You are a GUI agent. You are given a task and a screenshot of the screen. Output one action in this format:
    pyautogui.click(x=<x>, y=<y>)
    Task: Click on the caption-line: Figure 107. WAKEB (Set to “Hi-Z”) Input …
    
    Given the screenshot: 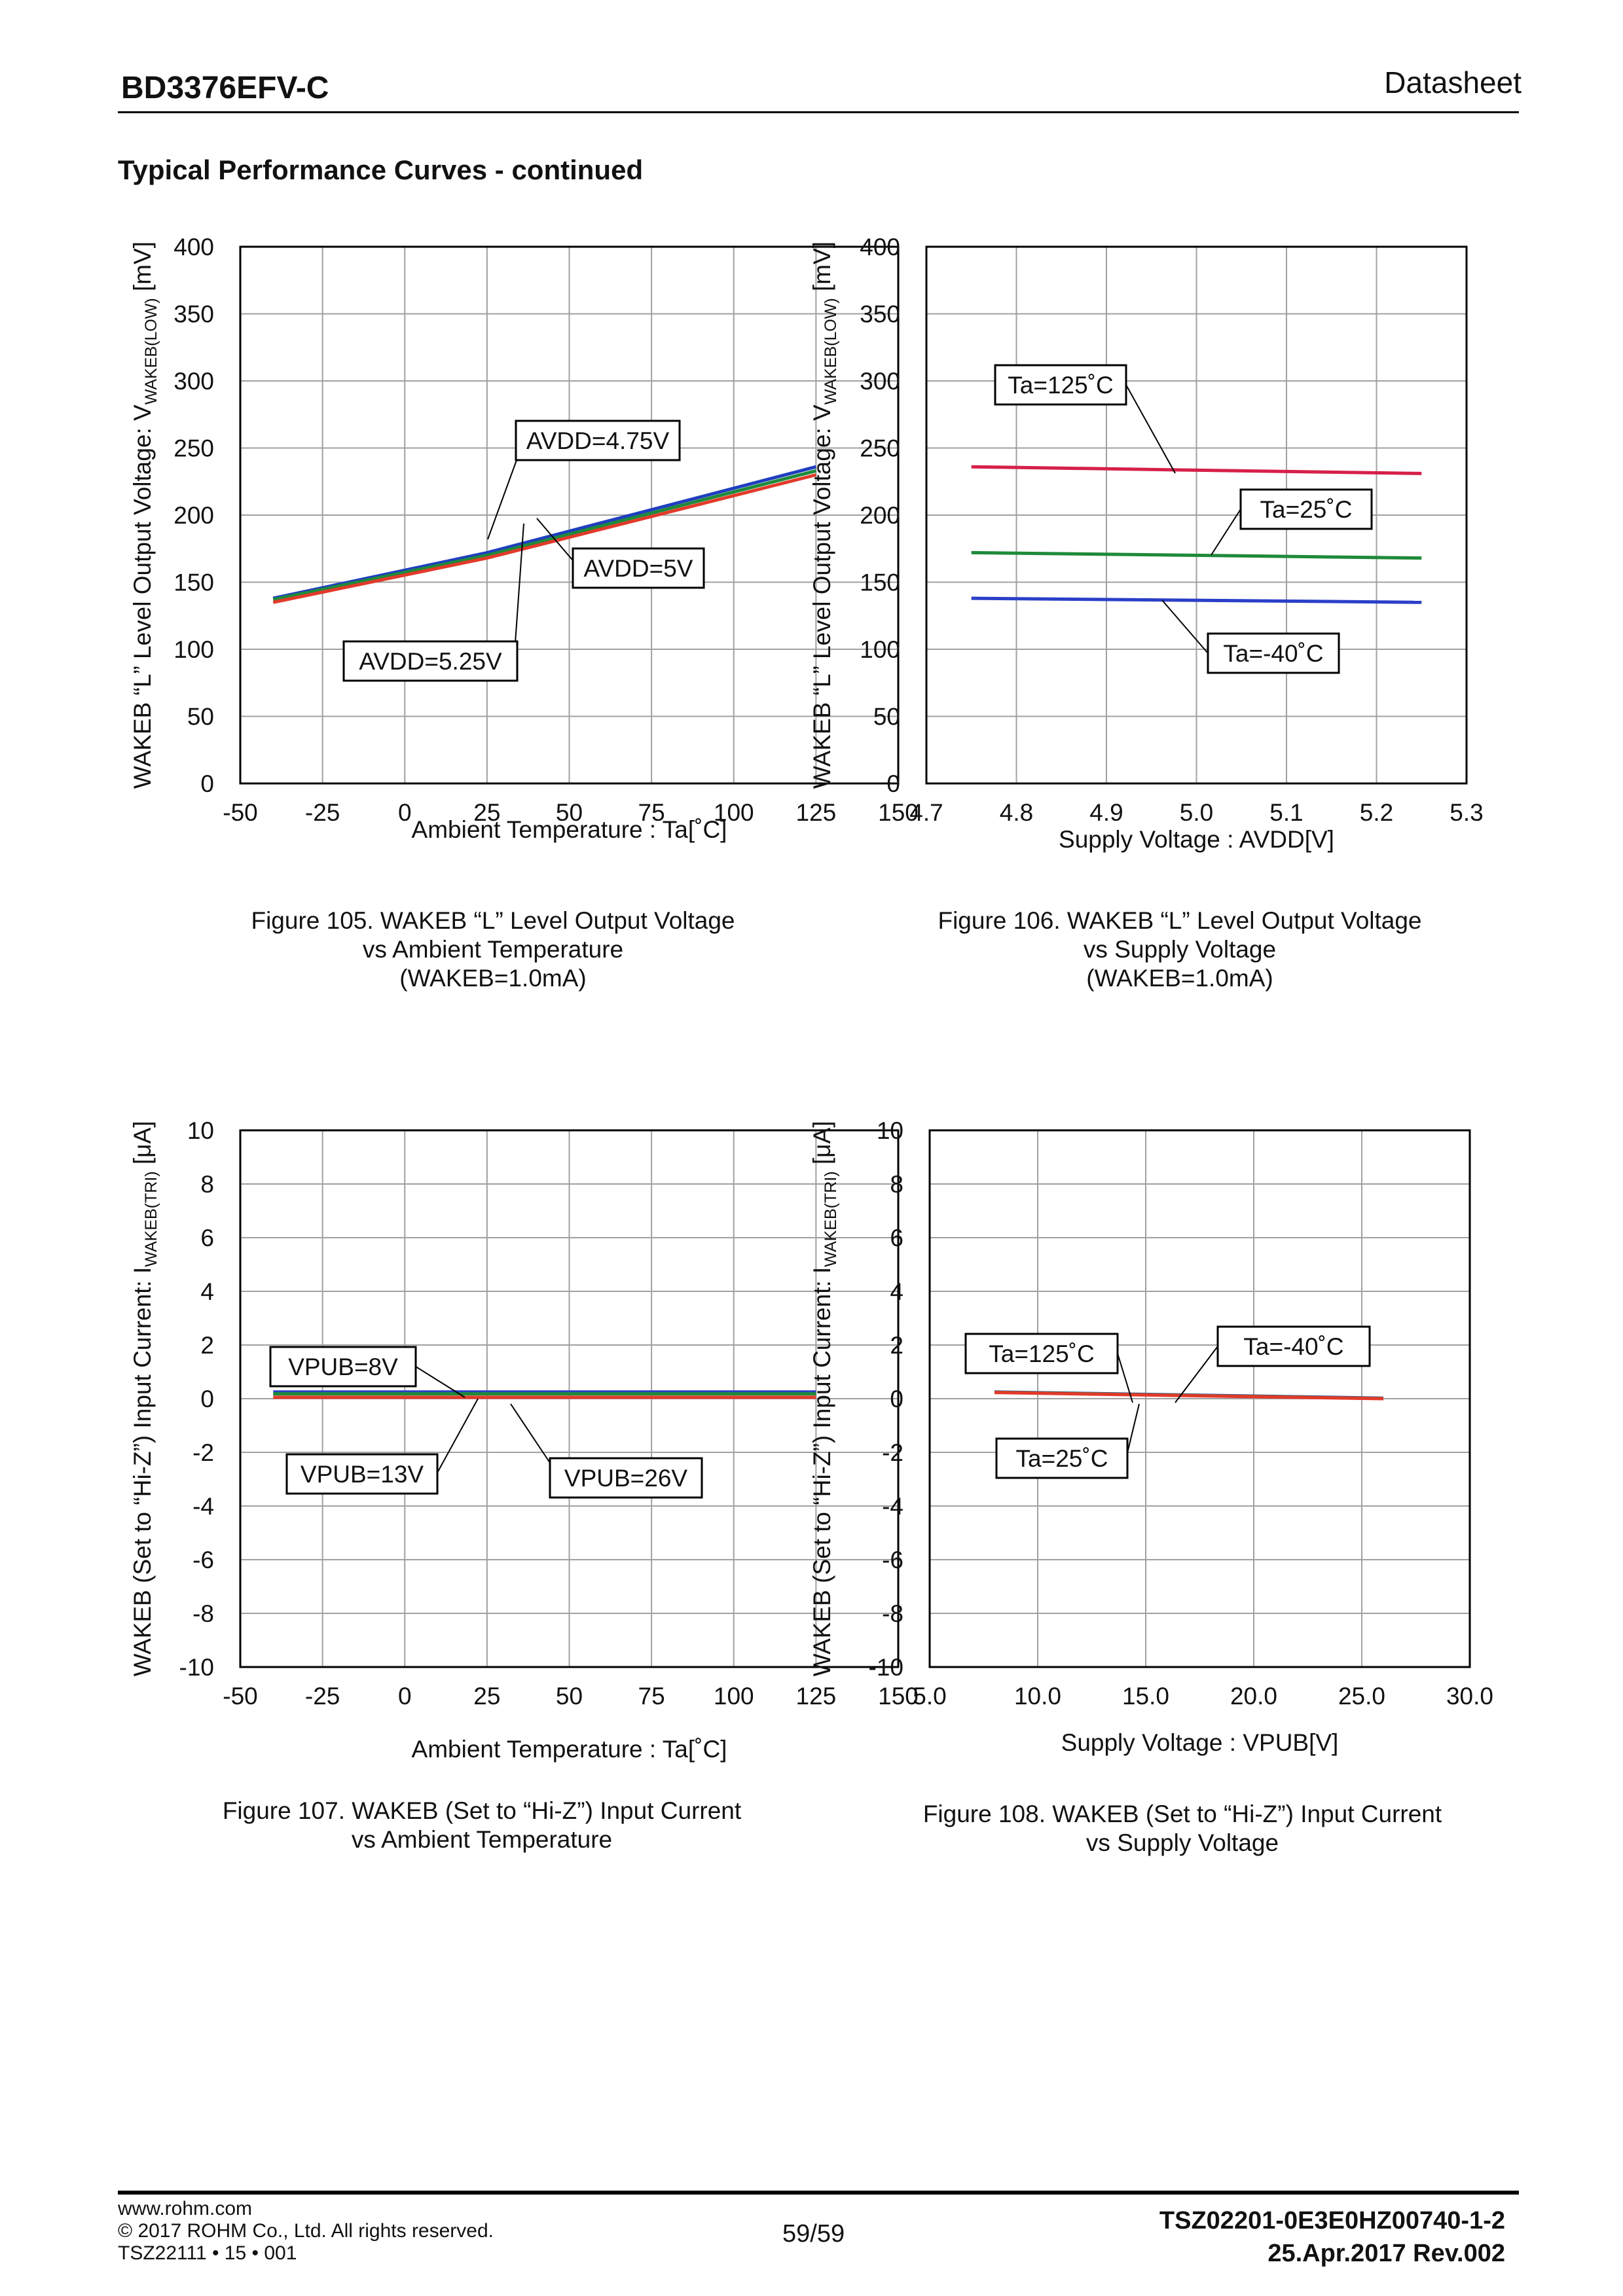 What is the action you would take?
    pyautogui.click(x=482, y=1810)
    